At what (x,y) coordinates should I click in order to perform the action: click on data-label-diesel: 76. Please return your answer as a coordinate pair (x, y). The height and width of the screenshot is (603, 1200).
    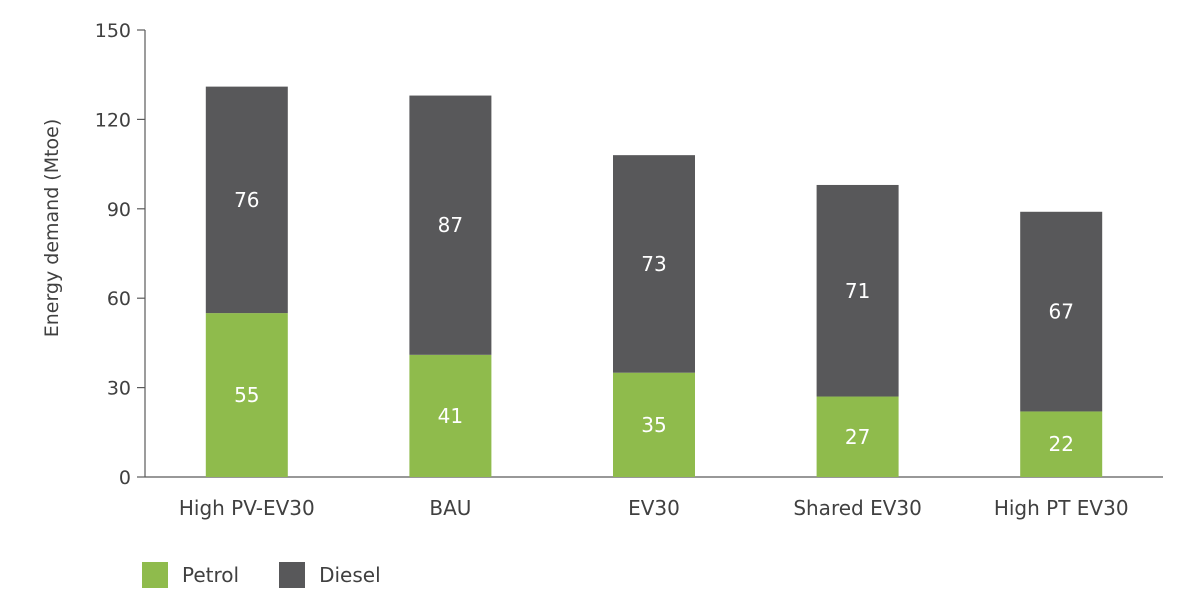
    Looking at the image, I should click on (246, 200).